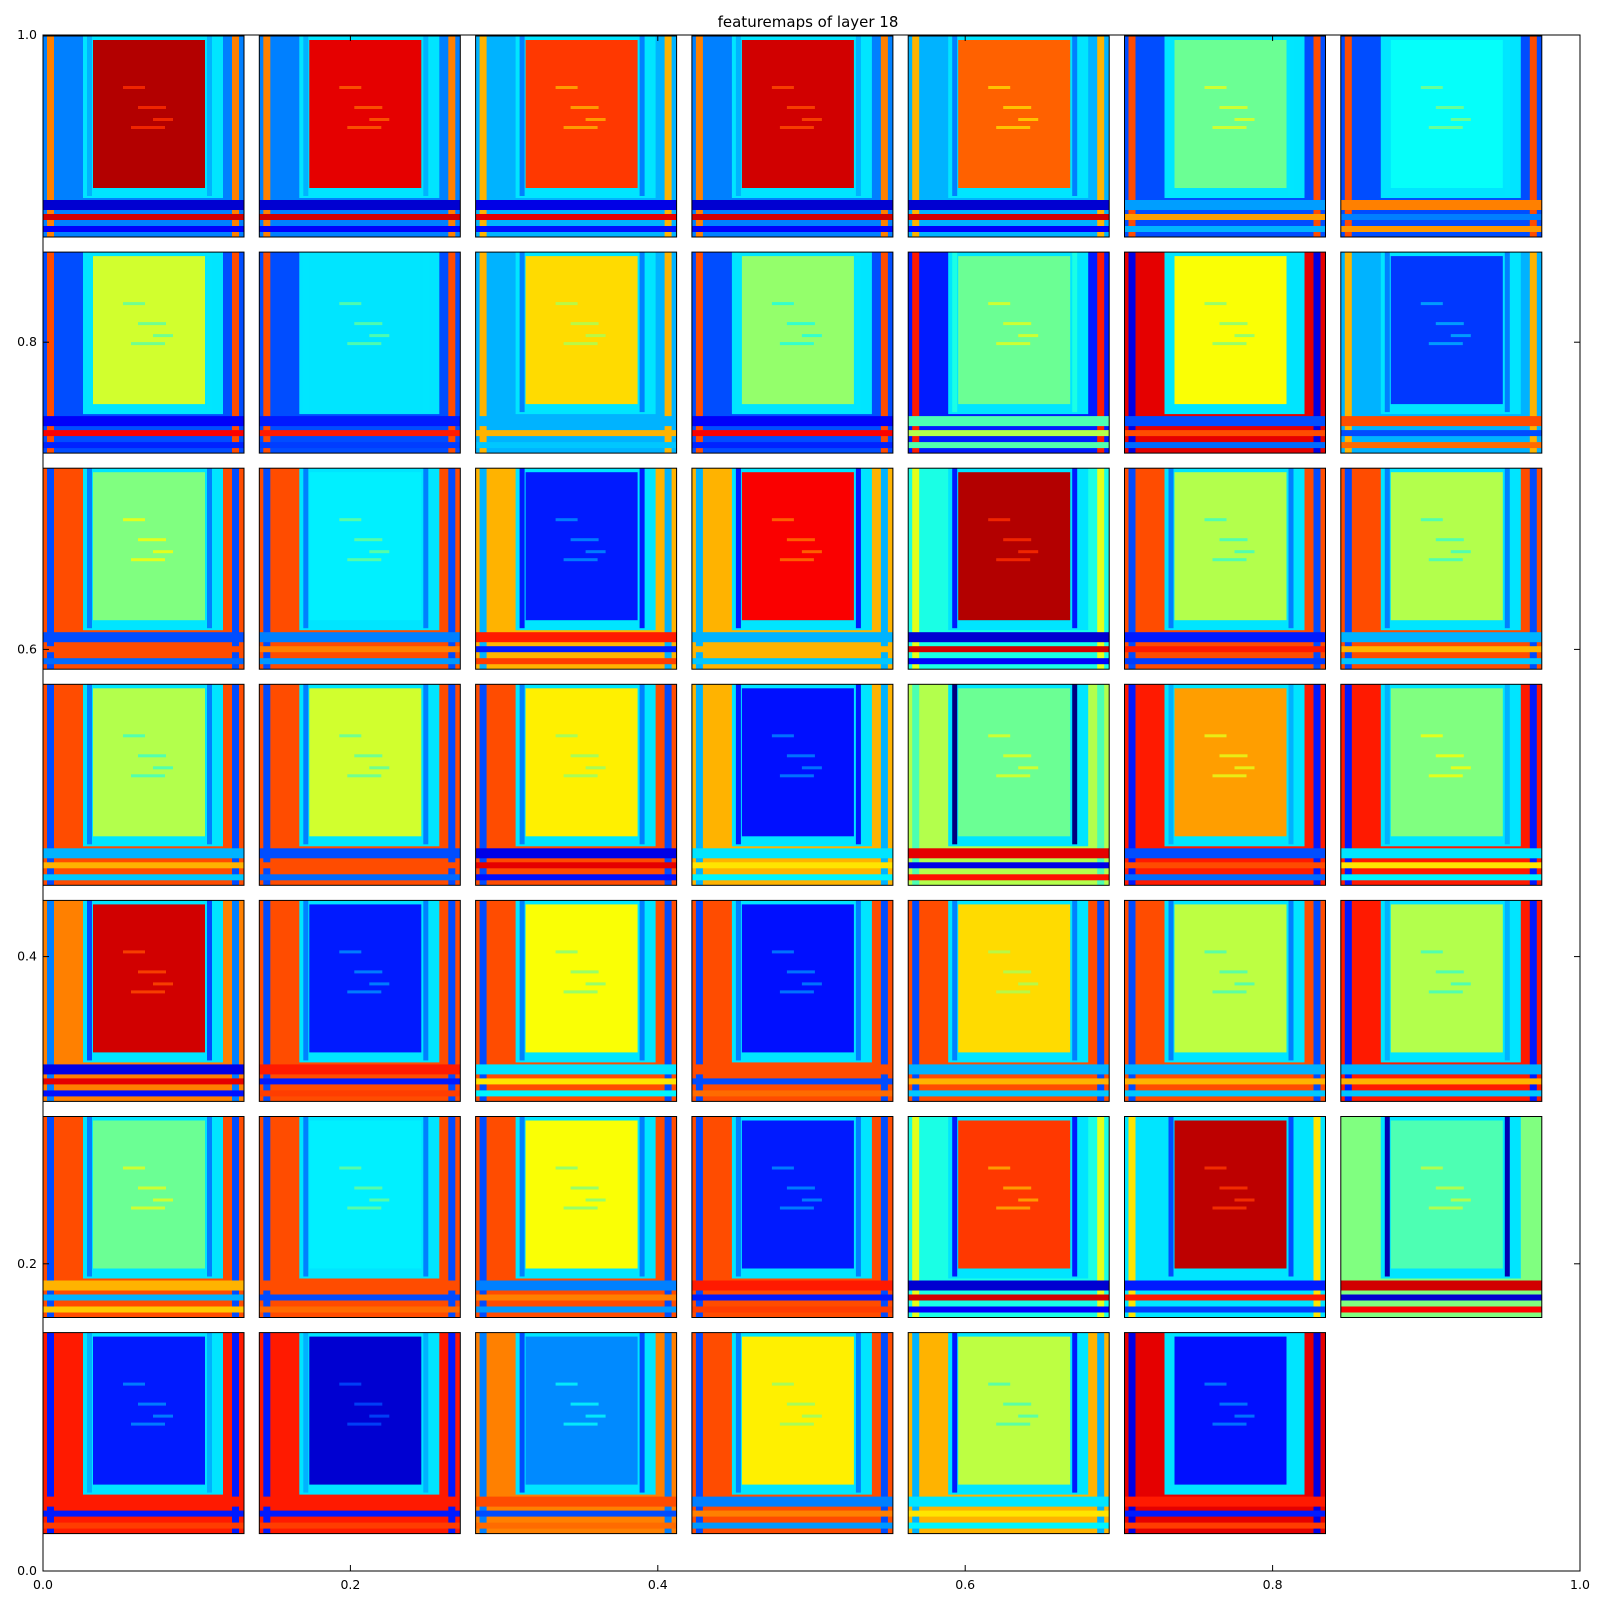 The image size is (1600, 1600). What do you see at coordinates (350, 1584) in the screenshot?
I see `x-tick-label: 0.2` at bounding box center [350, 1584].